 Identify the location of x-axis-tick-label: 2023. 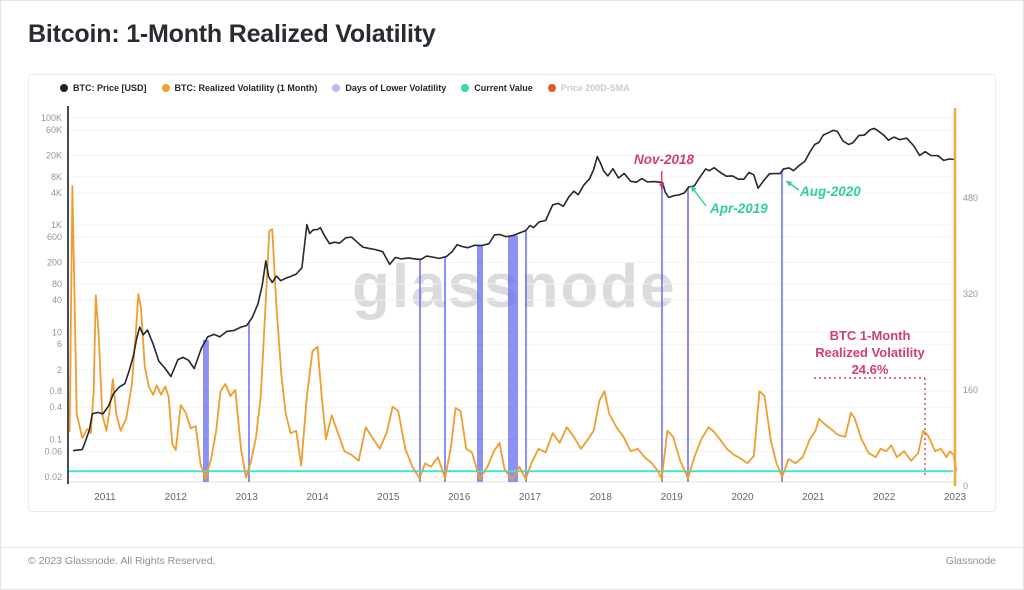
(955, 497).